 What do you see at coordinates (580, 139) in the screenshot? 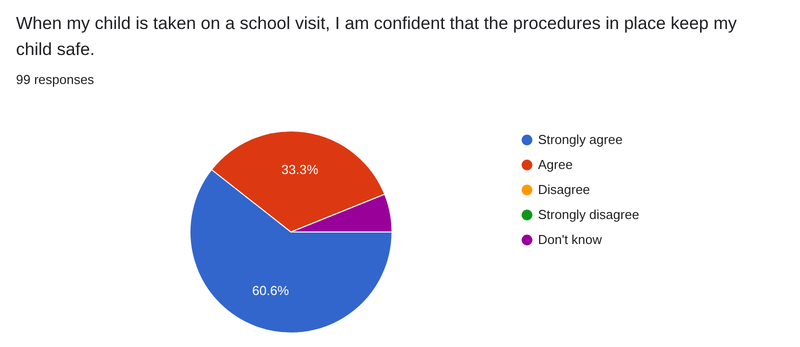
I see `legend-label: Strongly agree` at bounding box center [580, 139].